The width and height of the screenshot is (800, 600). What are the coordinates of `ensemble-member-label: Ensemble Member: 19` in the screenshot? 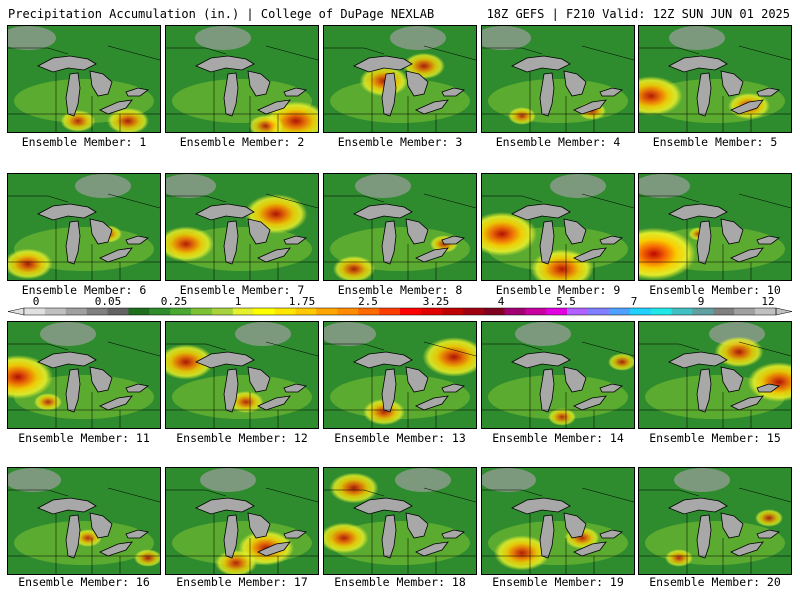 It's located at (558, 582).